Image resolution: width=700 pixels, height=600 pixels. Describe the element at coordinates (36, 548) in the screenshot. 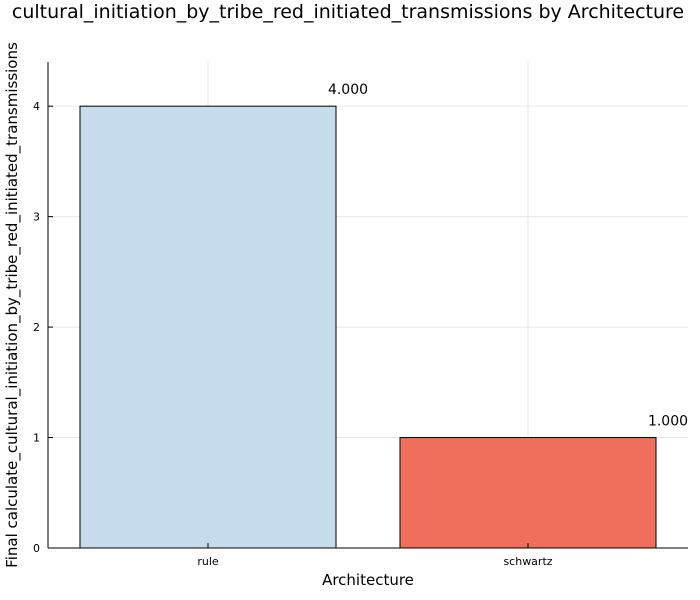

I see `y-tick-label: 0` at that location.